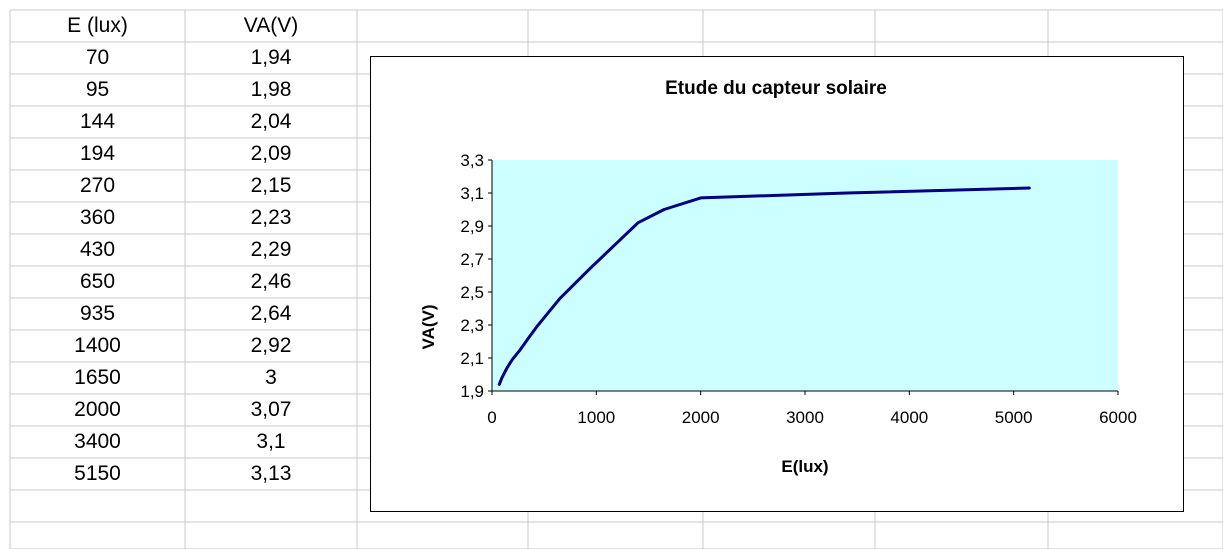 The image size is (1223, 549). Describe the element at coordinates (909, 417) in the screenshot. I see `x-tick-label: 4000` at that location.